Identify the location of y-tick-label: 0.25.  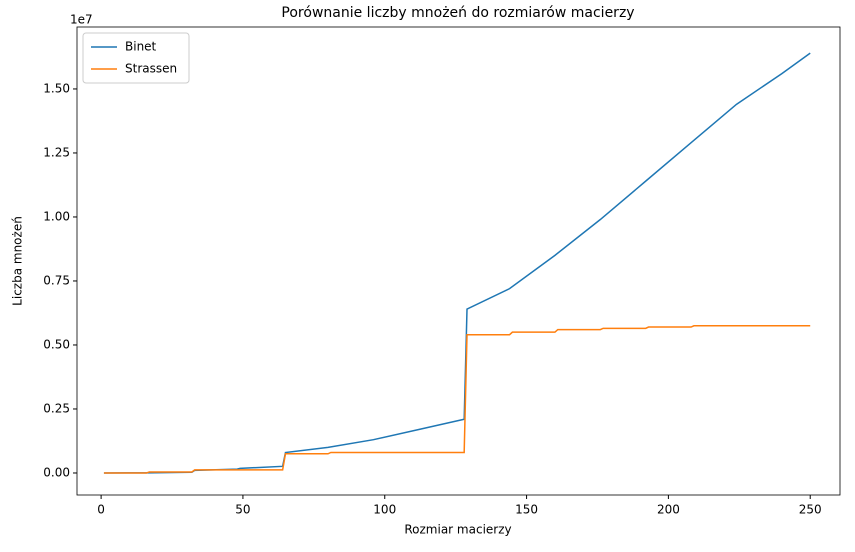
(56, 408).